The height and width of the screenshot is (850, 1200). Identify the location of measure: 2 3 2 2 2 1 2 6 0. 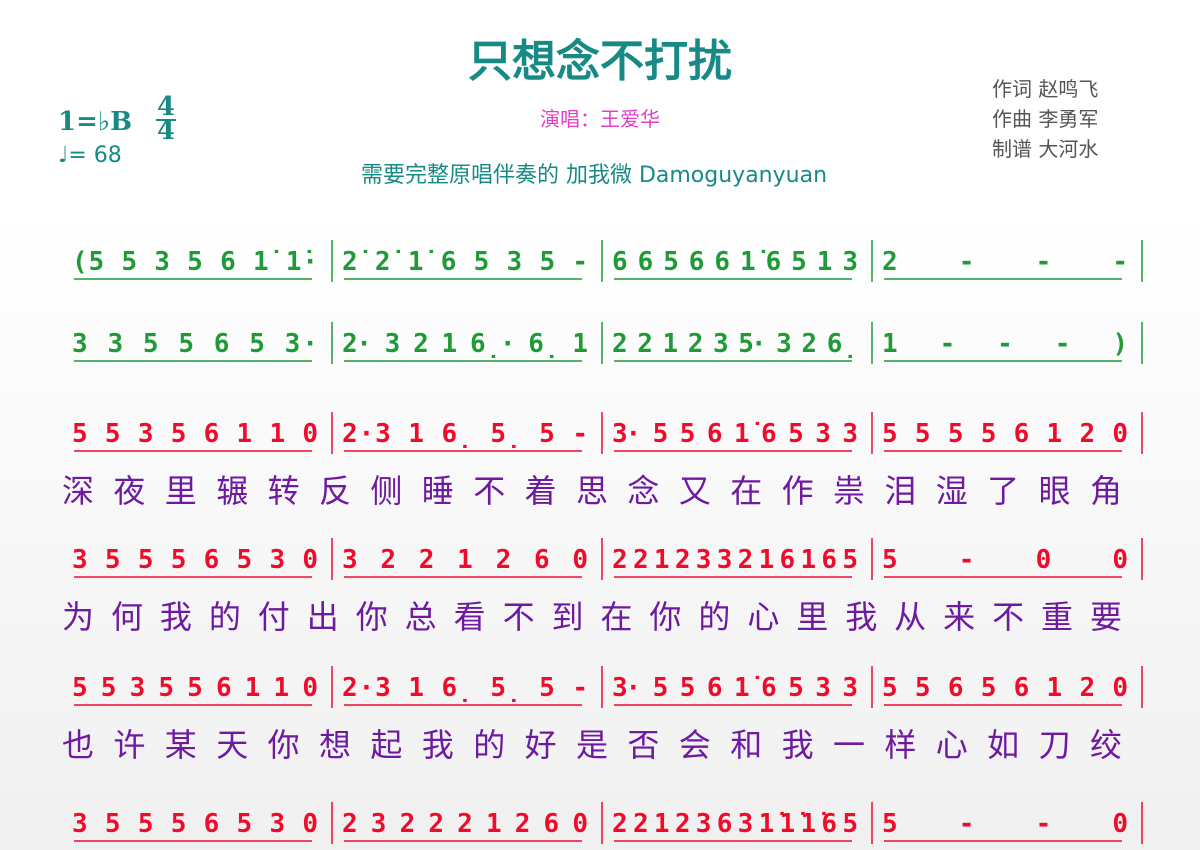
(465, 824).